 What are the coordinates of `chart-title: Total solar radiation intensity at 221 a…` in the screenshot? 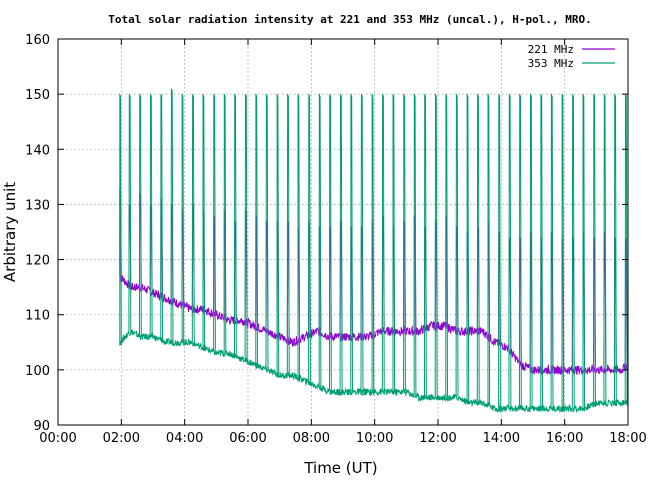 It's located at (349, 19).